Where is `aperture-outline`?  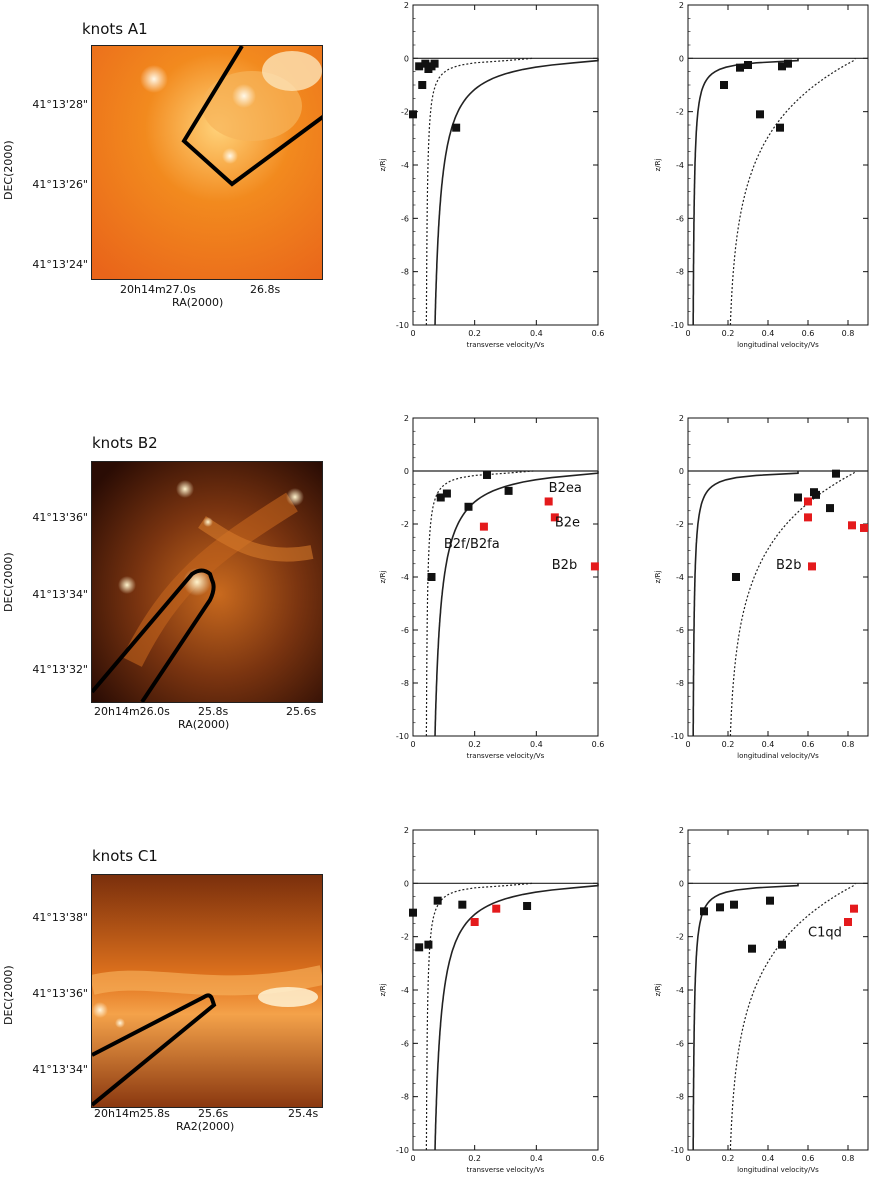 aperture-outline is located at coordinates (251, 116).